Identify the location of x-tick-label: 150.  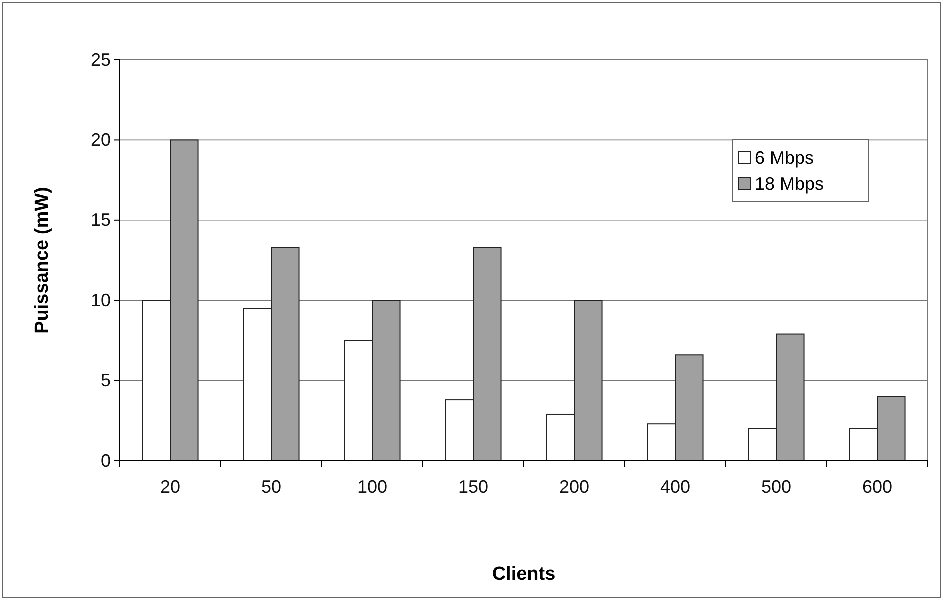
(473, 486).